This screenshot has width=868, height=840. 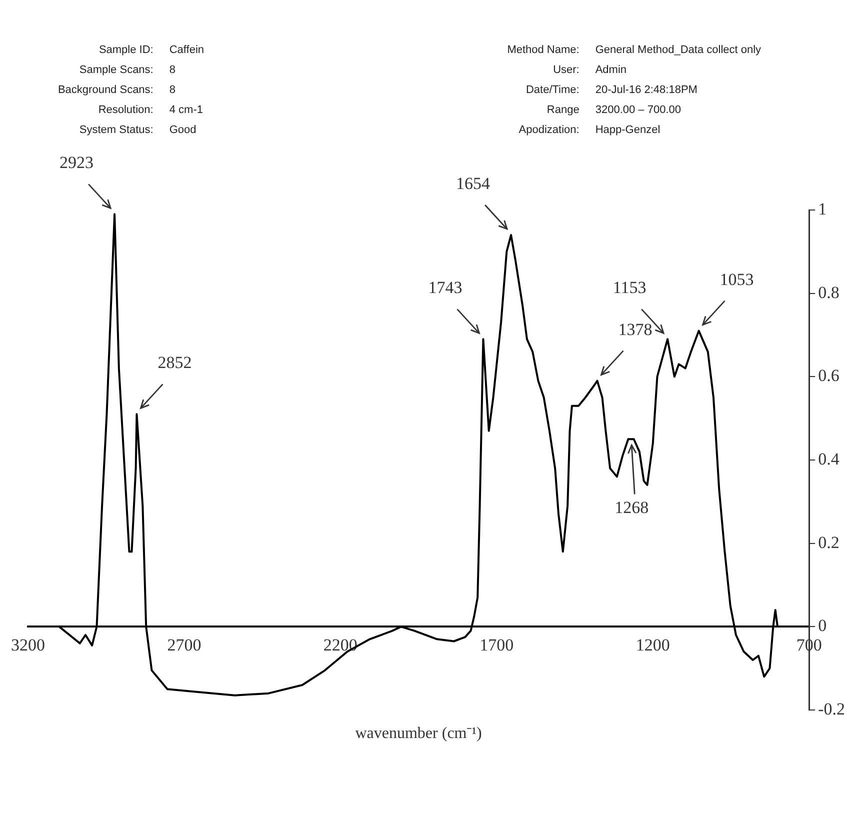 I want to click on y-tick-label: 0.4, so click(x=829, y=458).